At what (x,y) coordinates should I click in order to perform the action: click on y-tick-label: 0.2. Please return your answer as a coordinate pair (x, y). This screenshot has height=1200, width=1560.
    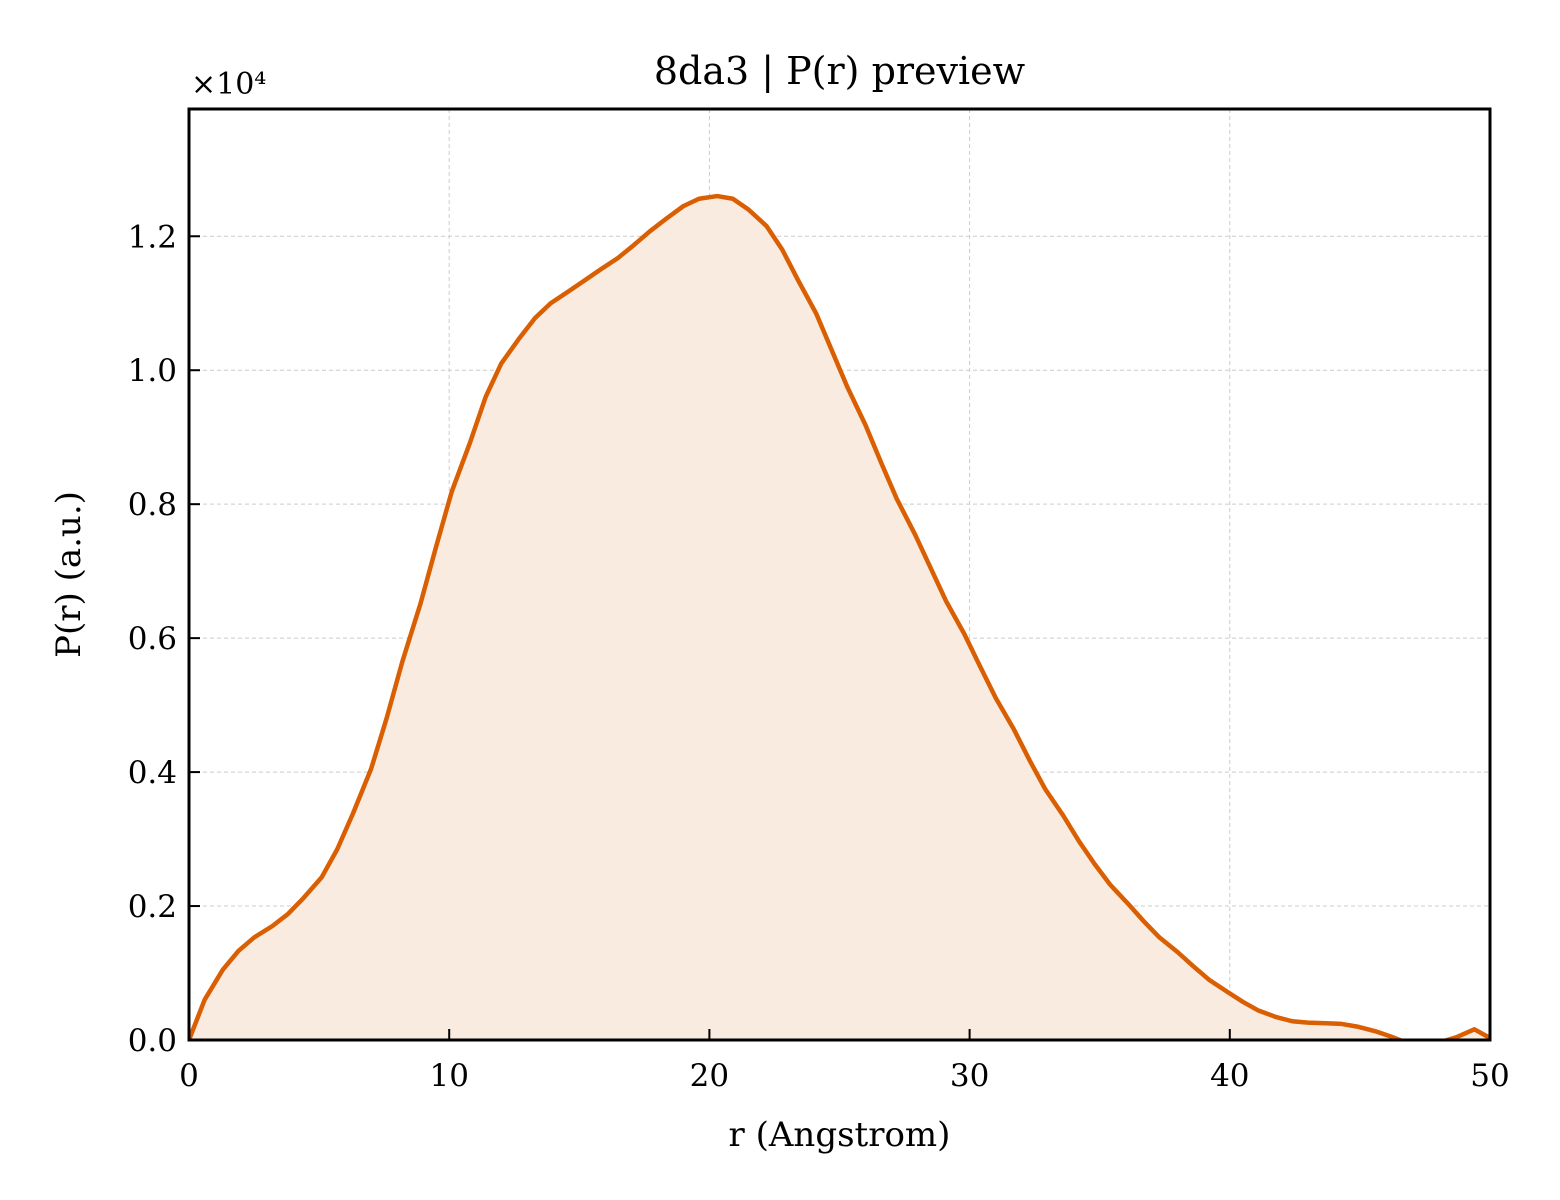
    Looking at the image, I should click on (152, 907).